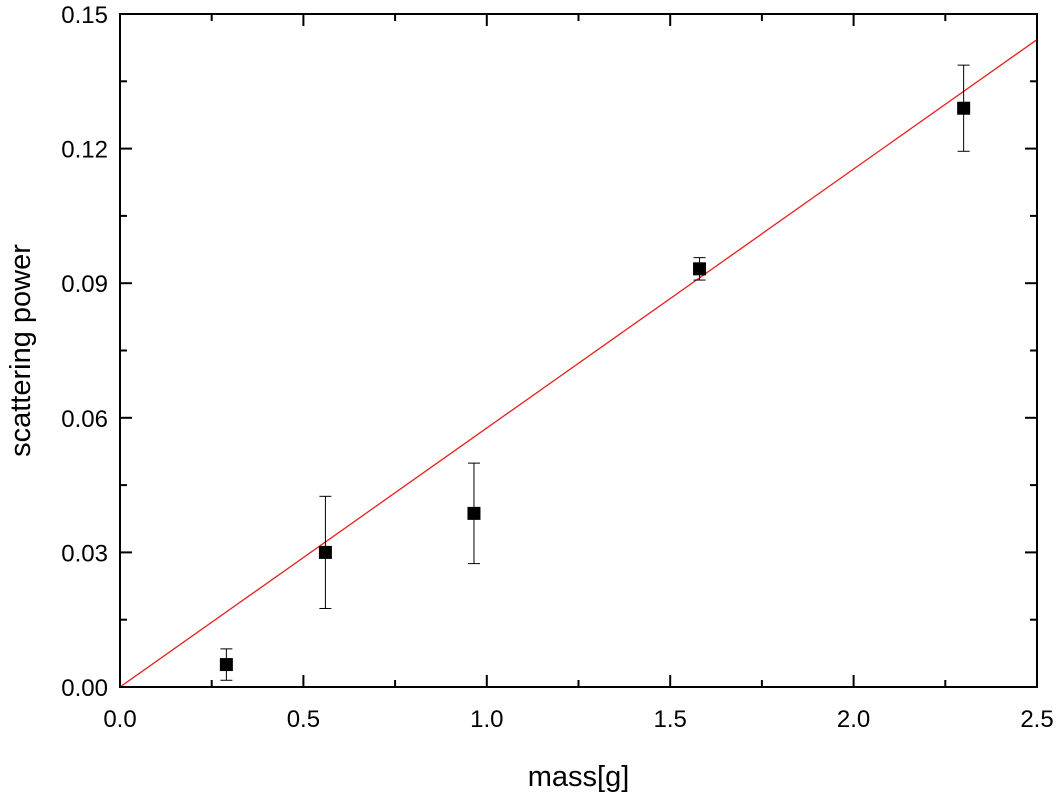  What do you see at coordinates (1036, 719) in the screenshot?
I see `x-tick-label: 2.5` at bounding box center [1036, 719].